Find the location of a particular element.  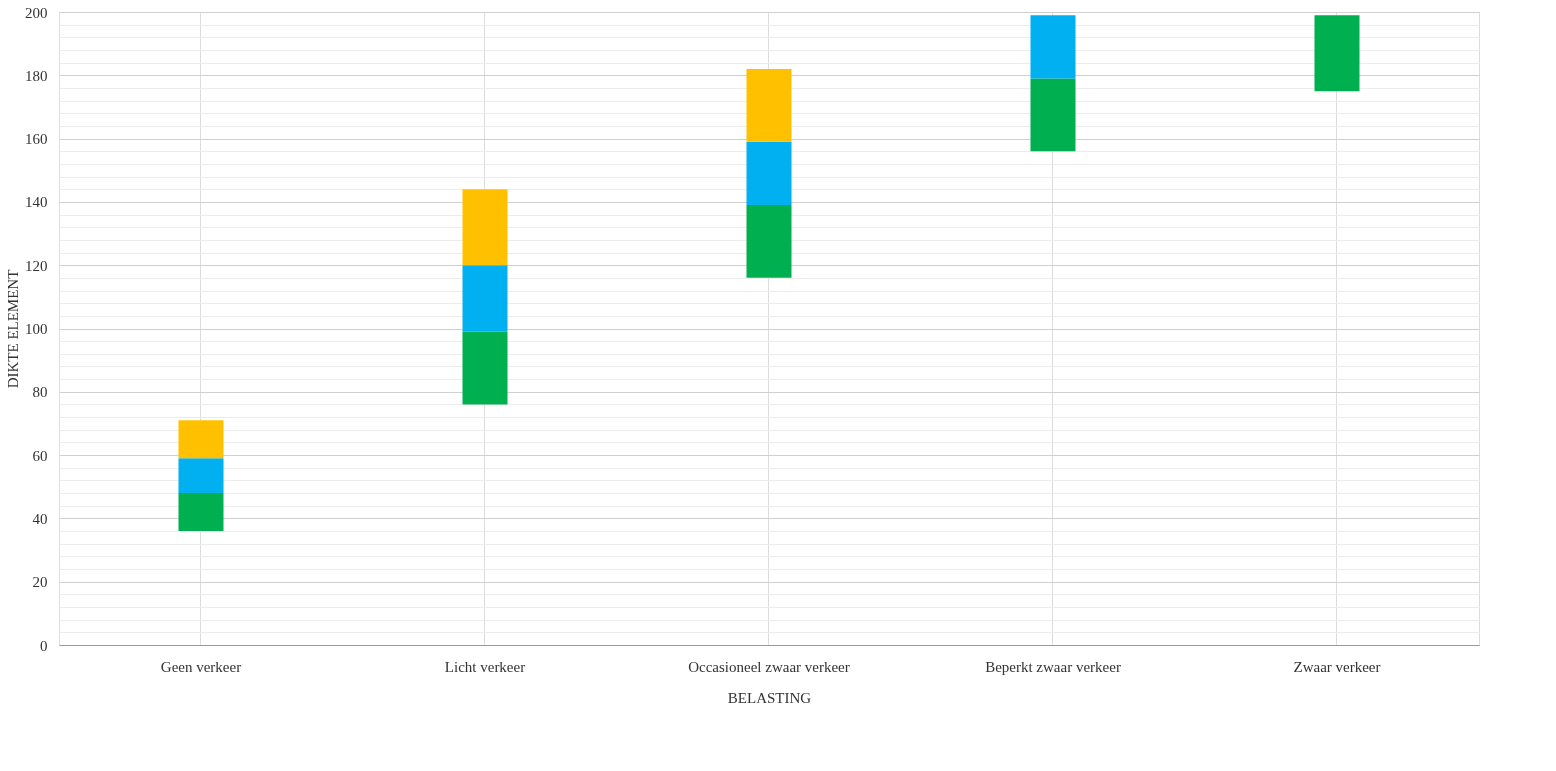

x-tick-label: Beperkt zwaar verkeer is located at coordinates (1053, 666).